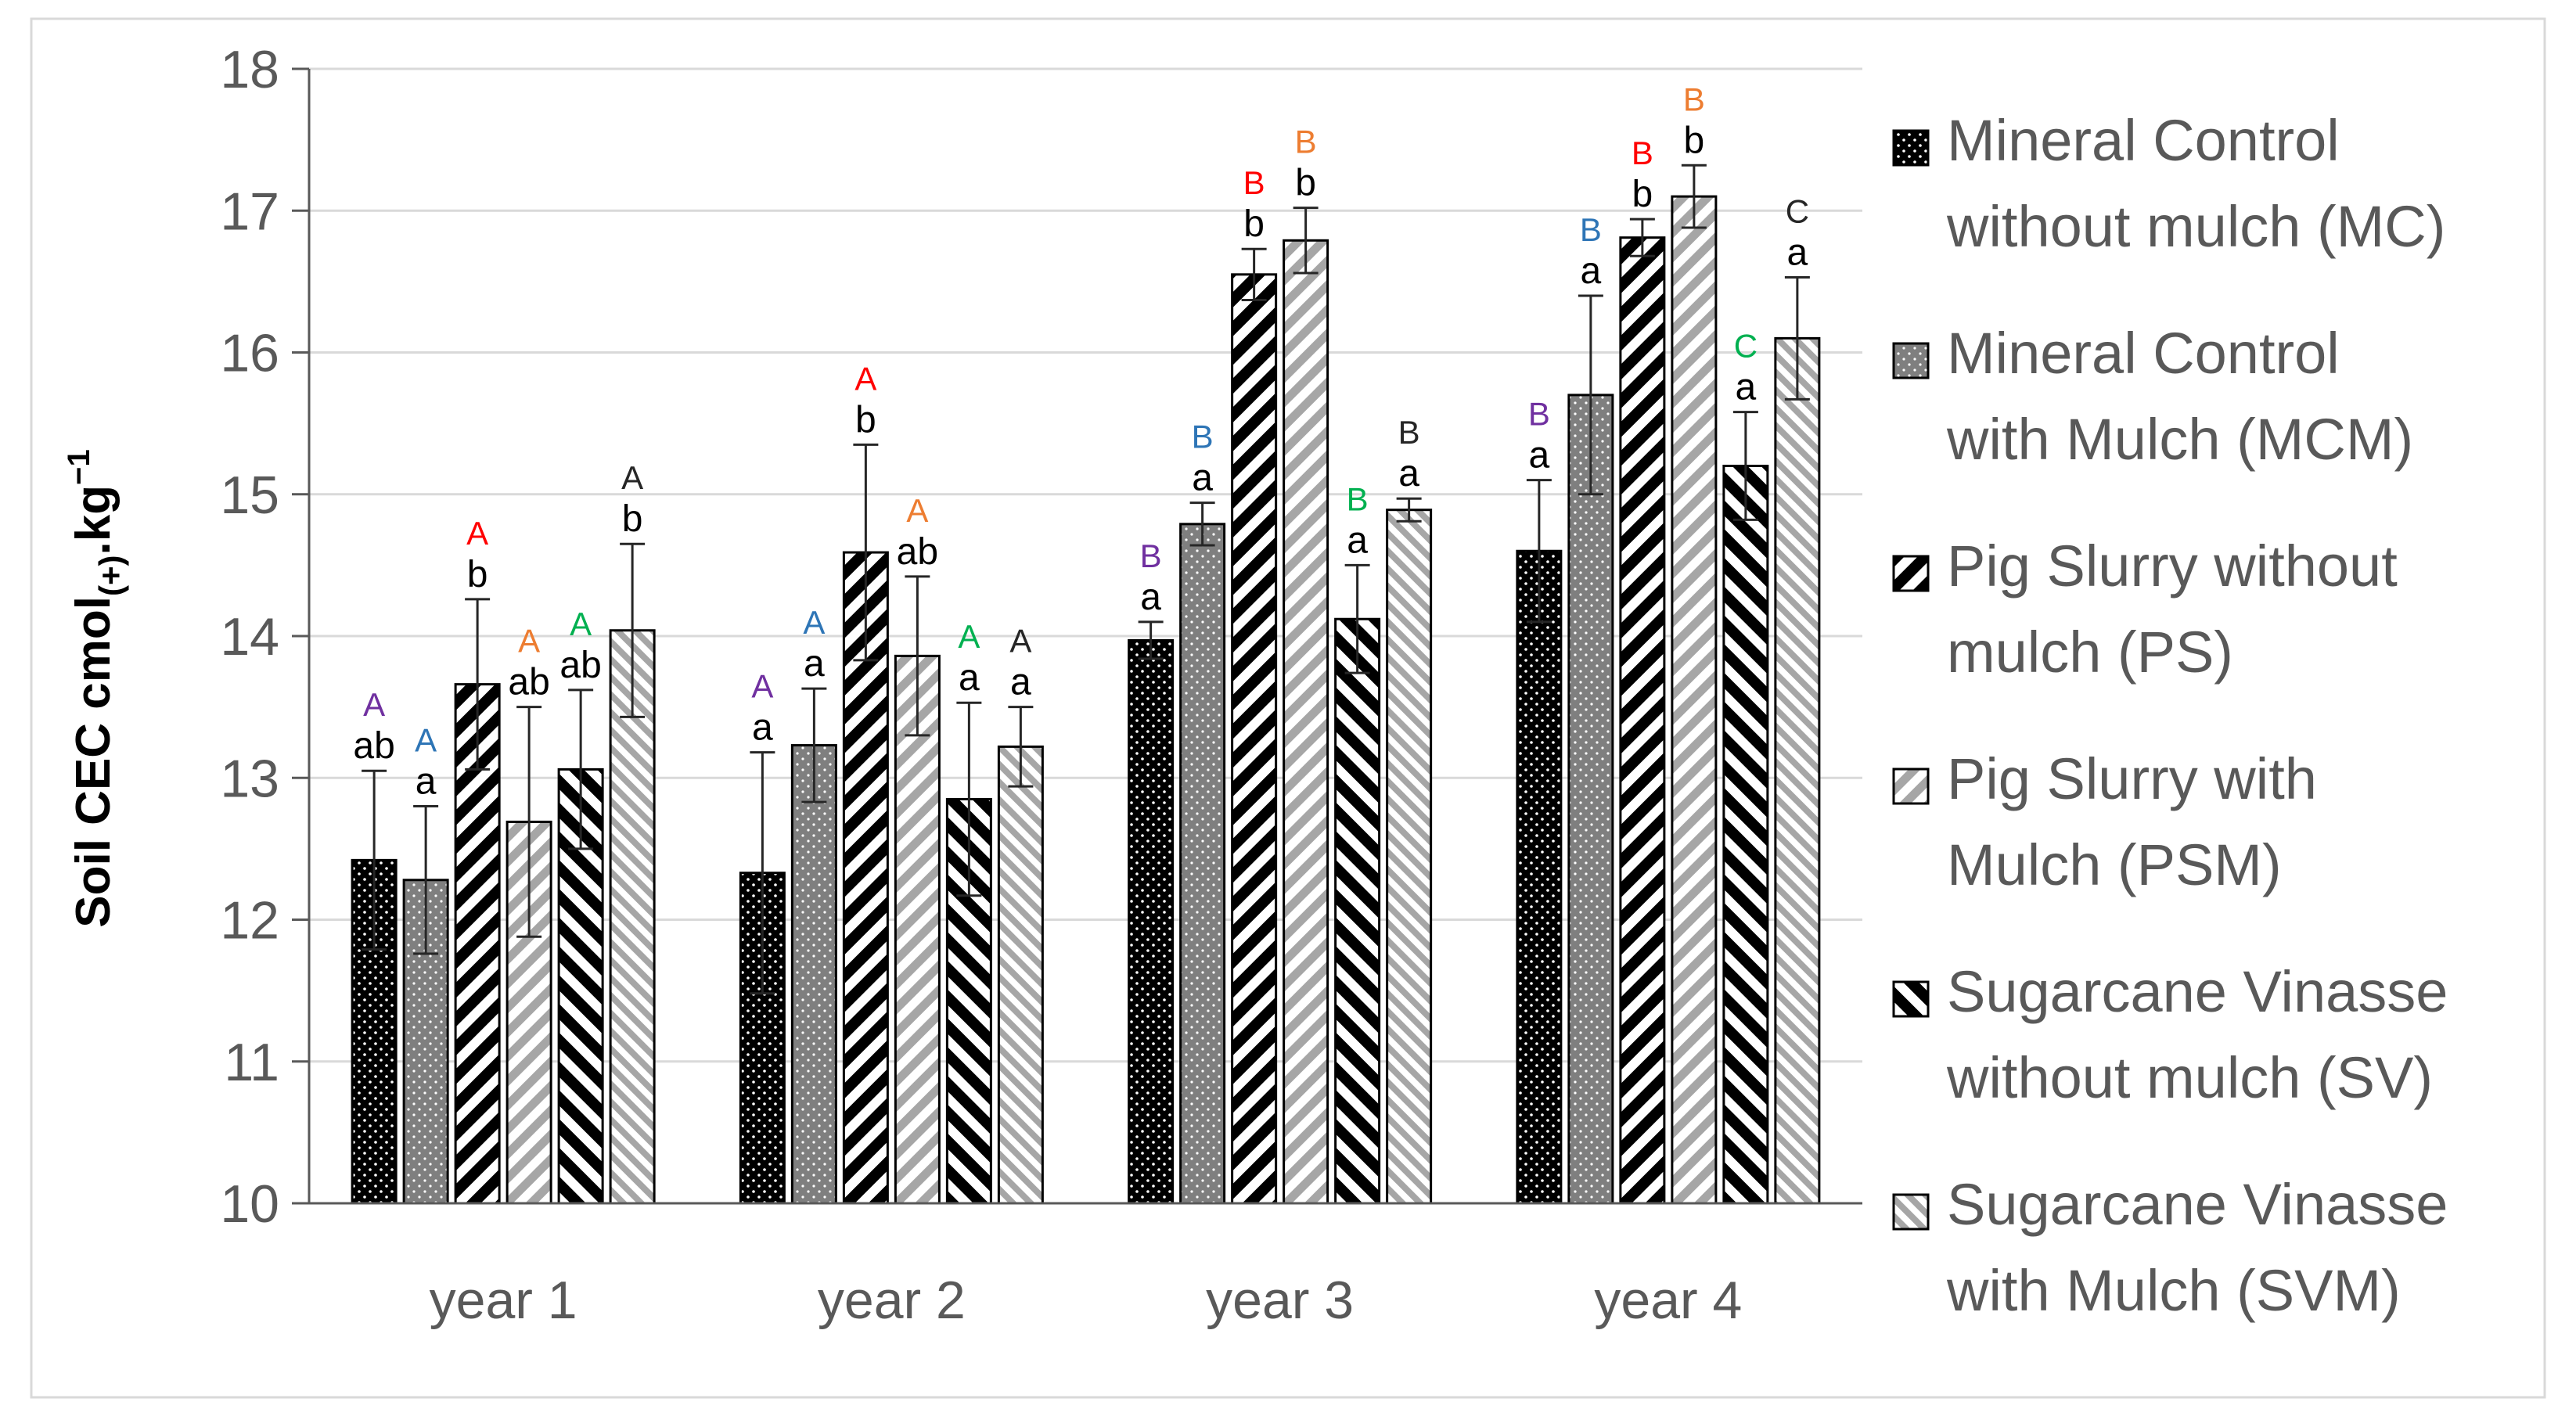  I want to click on y-axis-title: Soil CEC cmol(+).kg−1, so click(96, 688).